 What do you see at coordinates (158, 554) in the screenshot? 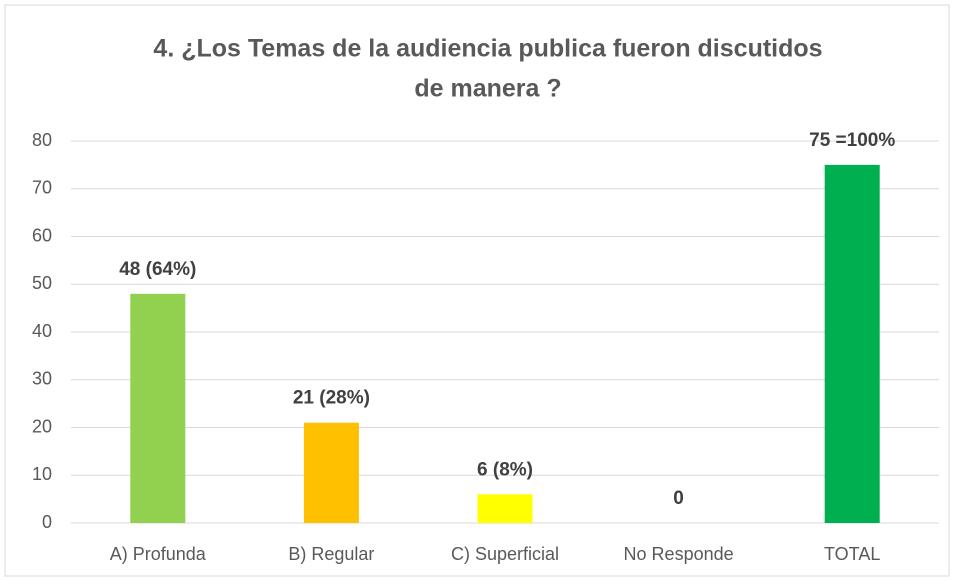
I see `x-tick-label: A) Profunda` at bounding box center [158, 554].